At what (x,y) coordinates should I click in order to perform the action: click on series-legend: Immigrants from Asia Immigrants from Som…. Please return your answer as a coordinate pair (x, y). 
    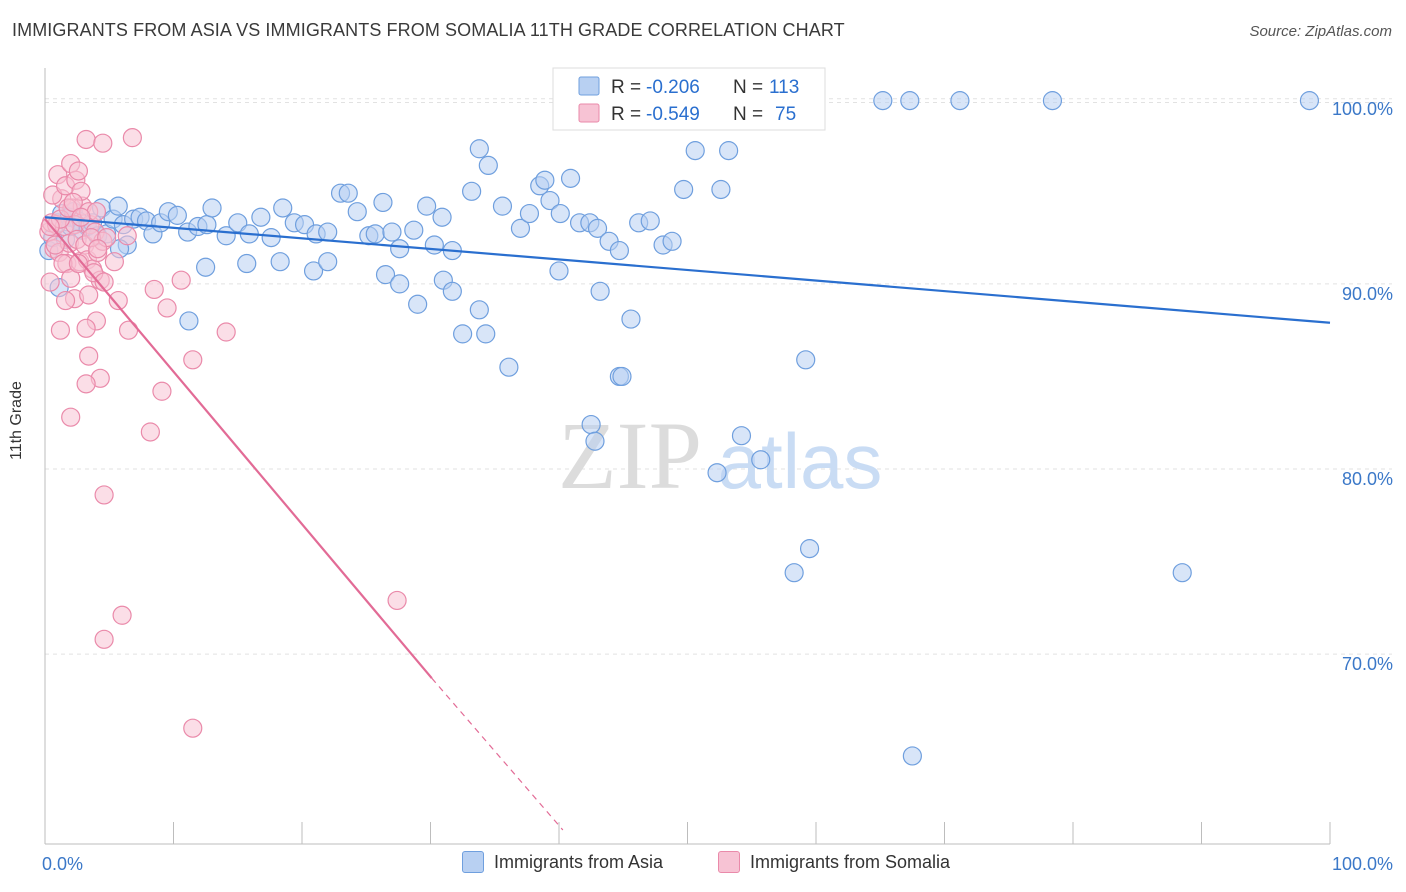
    Looking at the image, I should click on (703, 864).